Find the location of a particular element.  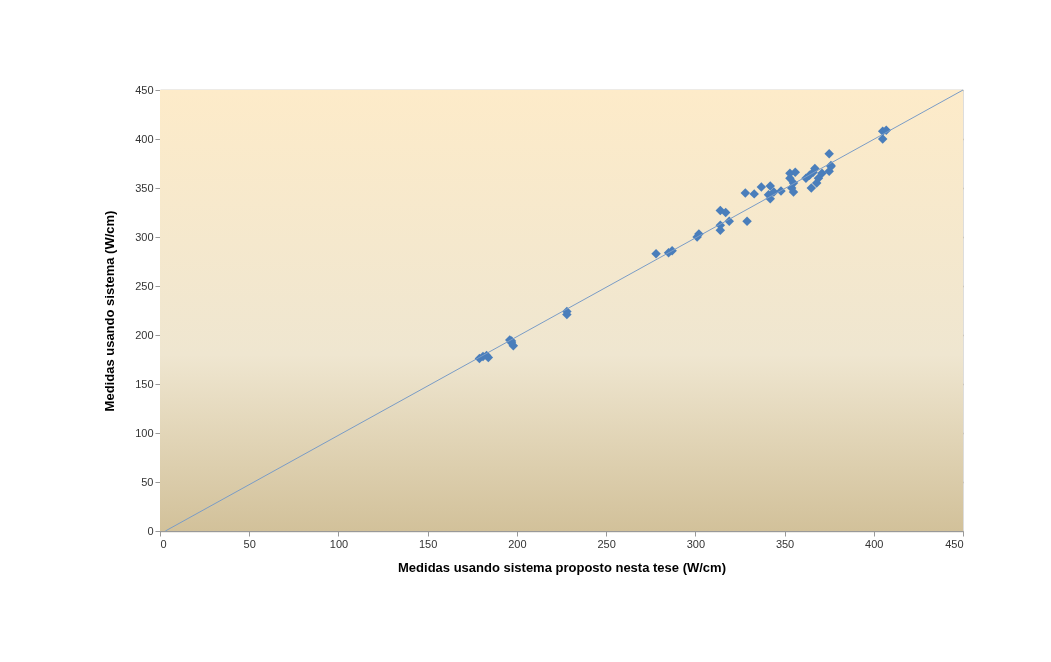

y-tick-label: 250 is located at coordinates (144, 285).